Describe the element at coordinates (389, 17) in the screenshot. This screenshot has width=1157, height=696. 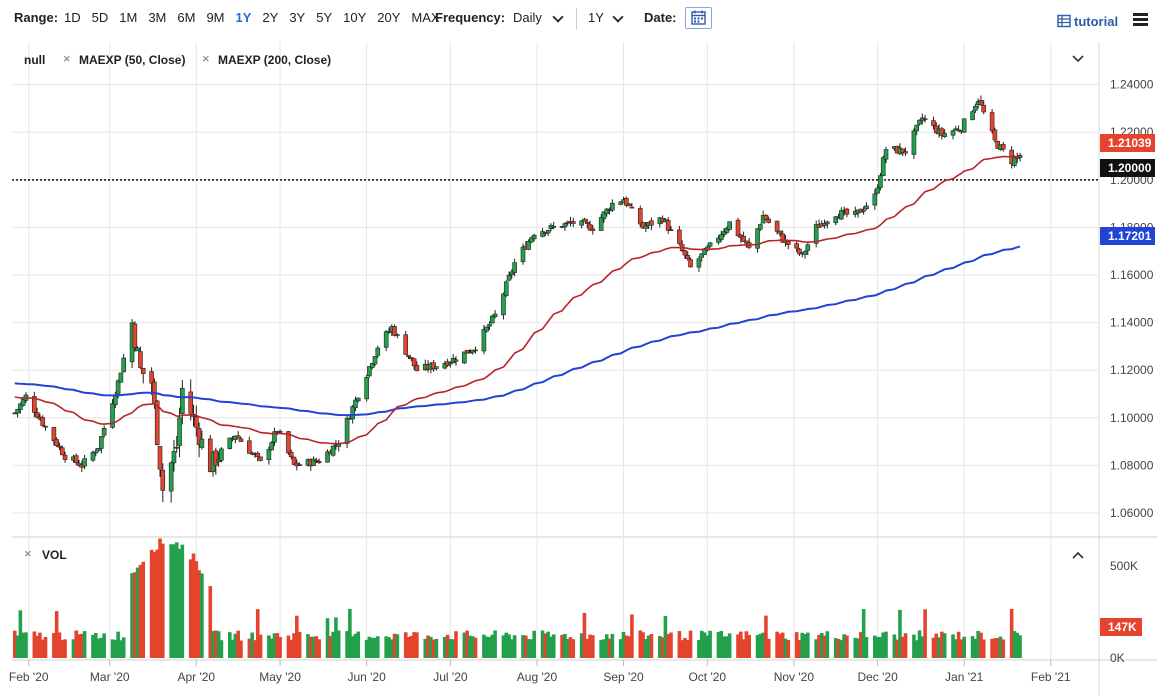
I see `range-button-20y: 20Y` at that location.